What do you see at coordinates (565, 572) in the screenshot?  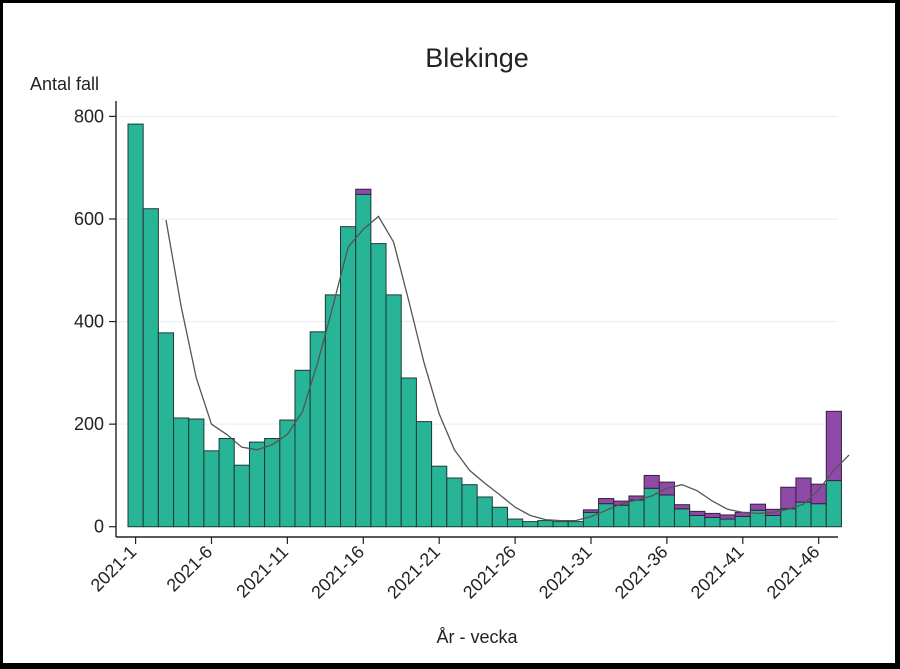 I see `x-tick-label: 2021-31` at bounding box center [565, 572].